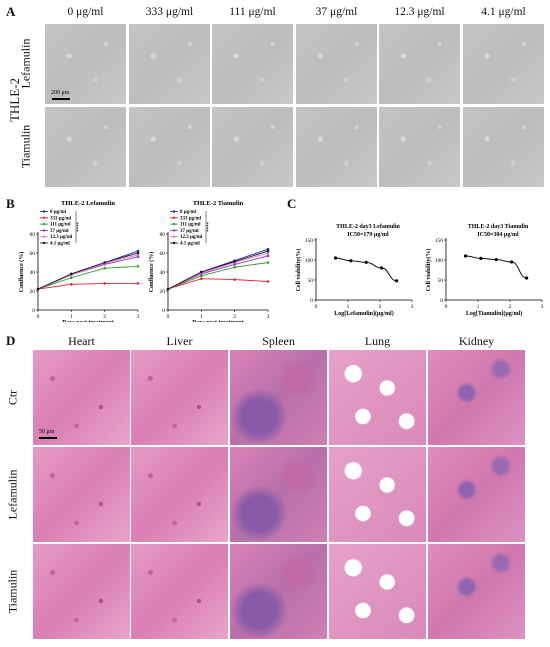  What do you see at coordinates (61, 99) in the screenshot?
I see `panel-a-scale-bar` at bounding box center [61, 99].